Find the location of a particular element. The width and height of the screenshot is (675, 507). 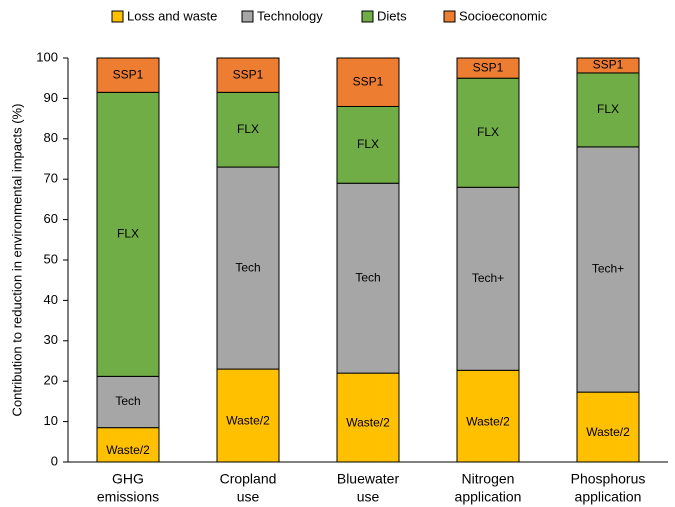

y-tick-label: 20 is located at coordinates (51, 380).